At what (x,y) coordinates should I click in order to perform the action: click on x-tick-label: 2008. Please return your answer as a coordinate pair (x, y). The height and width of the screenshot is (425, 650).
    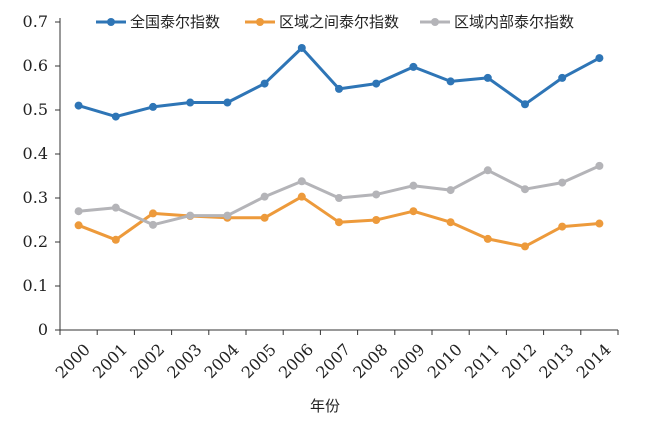
    Looking at the image, I should click on (370, 361).